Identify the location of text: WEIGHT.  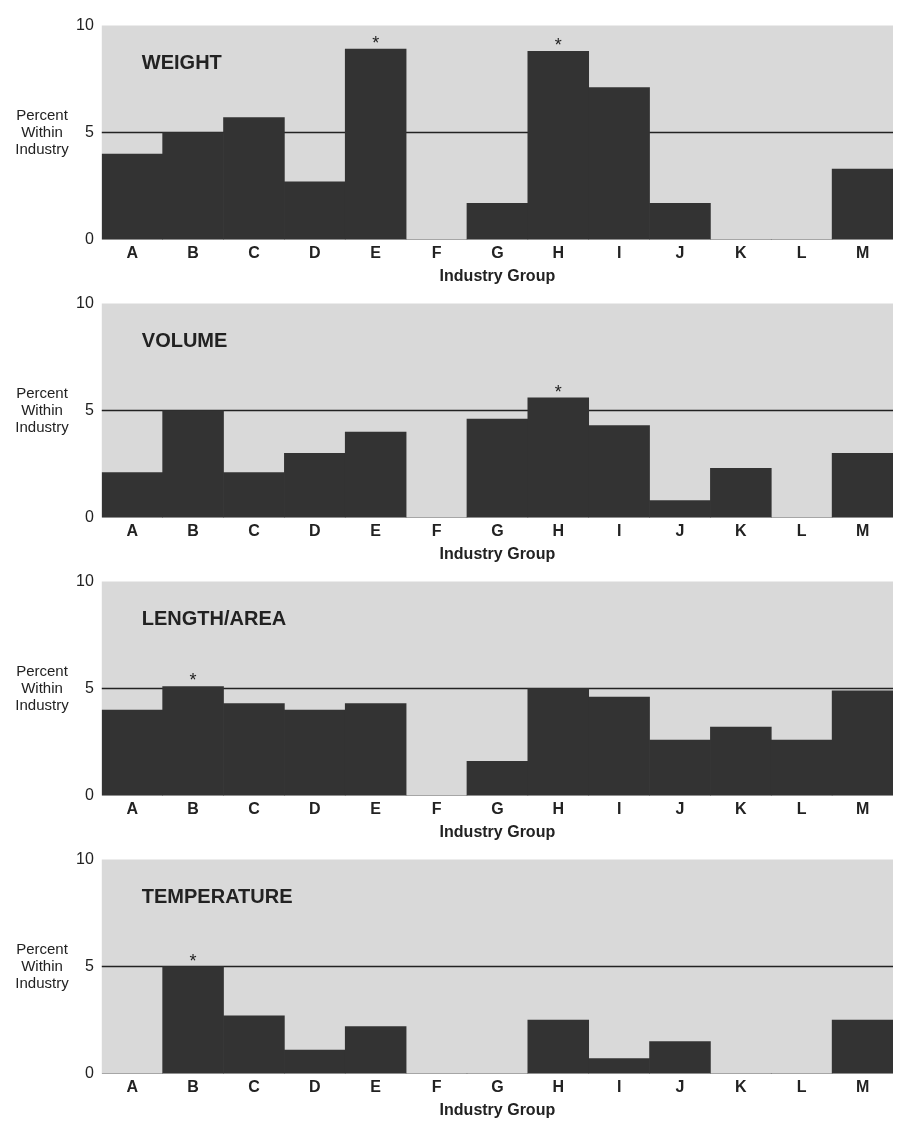
(181, 62).